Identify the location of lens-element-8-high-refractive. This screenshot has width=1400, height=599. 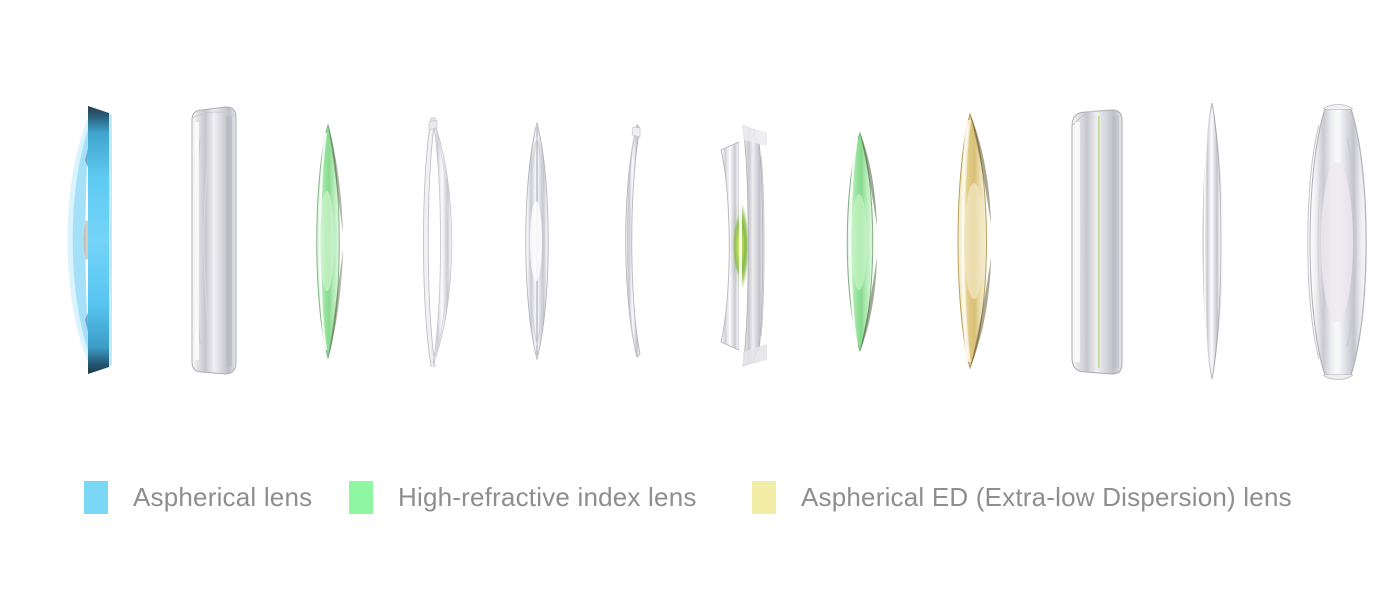
(861, 242).